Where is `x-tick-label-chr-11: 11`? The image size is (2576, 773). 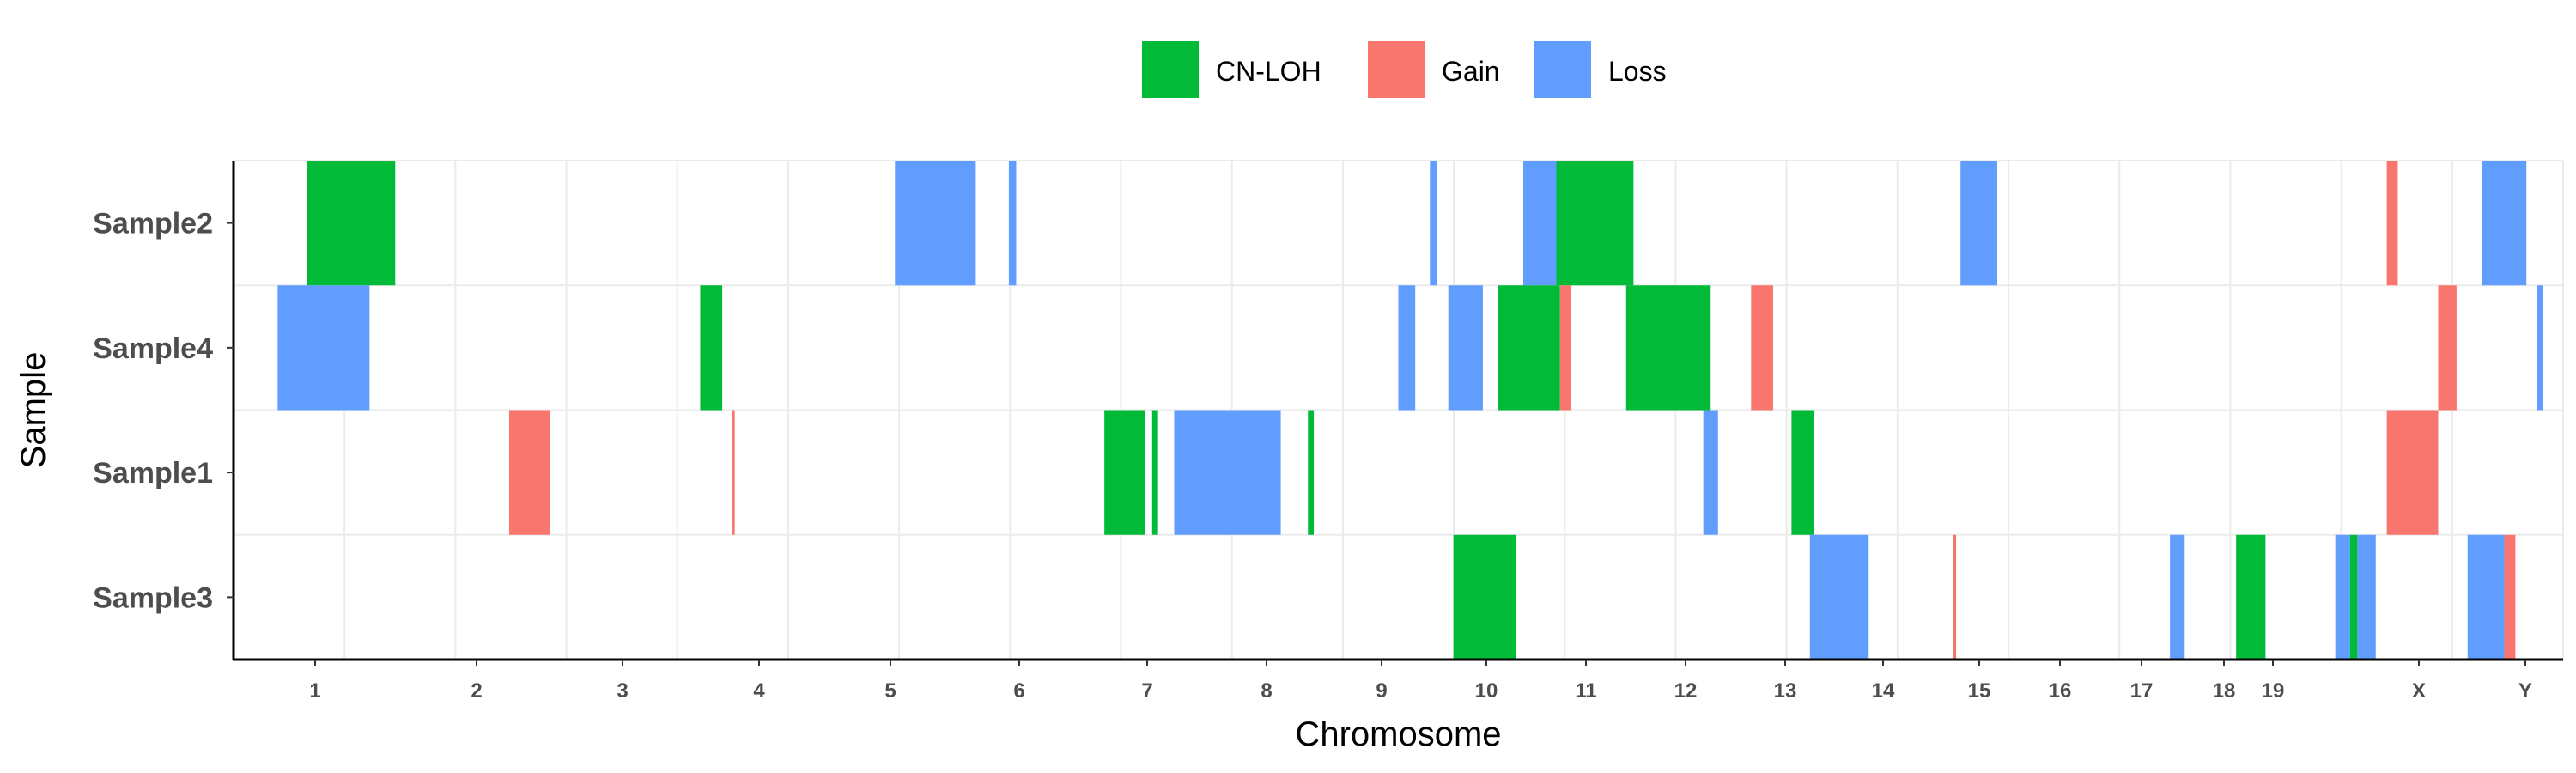 x-tick-label-chr-11: 11 is located at coordinates (1586, 691).